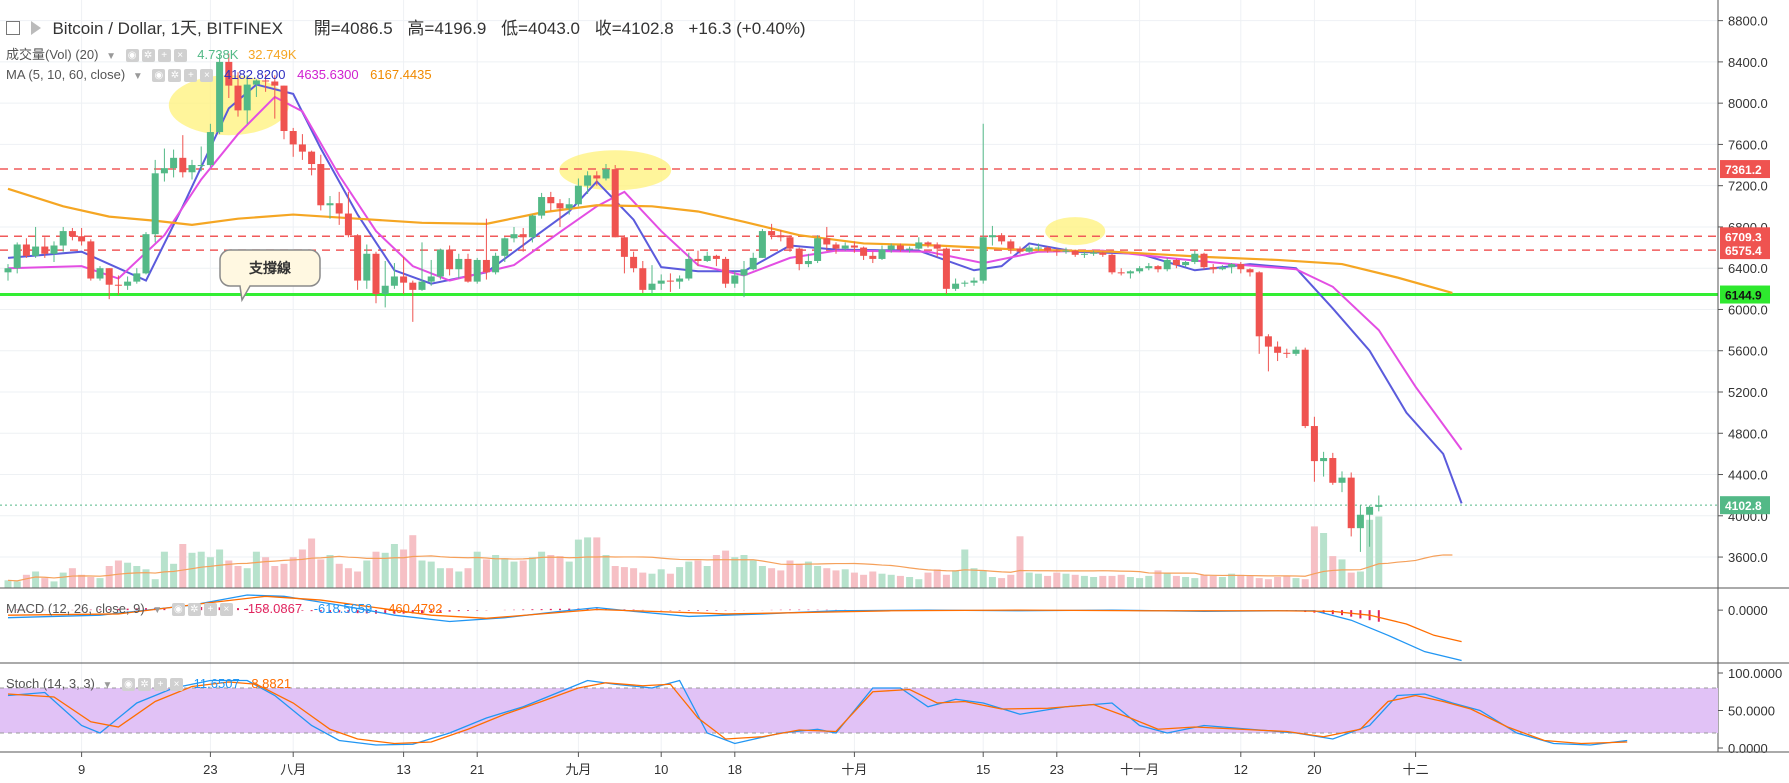 The image size is (1789, 783). What do you see at coordinates (180, 56) in the screenshot?
I see `close-icon: ×` at bounding box center [180, 56].